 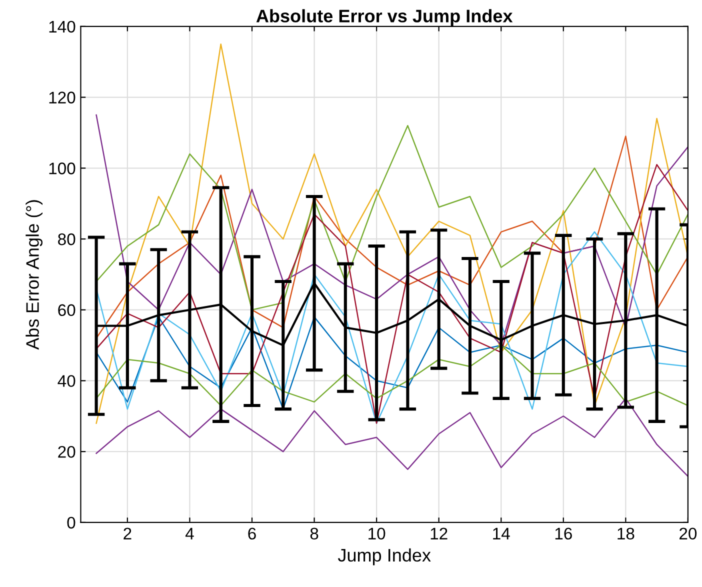 What do you see at coordinates (501, 534) in the screenshot?
I see `x-tick-label: 14` at bounding box center [501, 534].